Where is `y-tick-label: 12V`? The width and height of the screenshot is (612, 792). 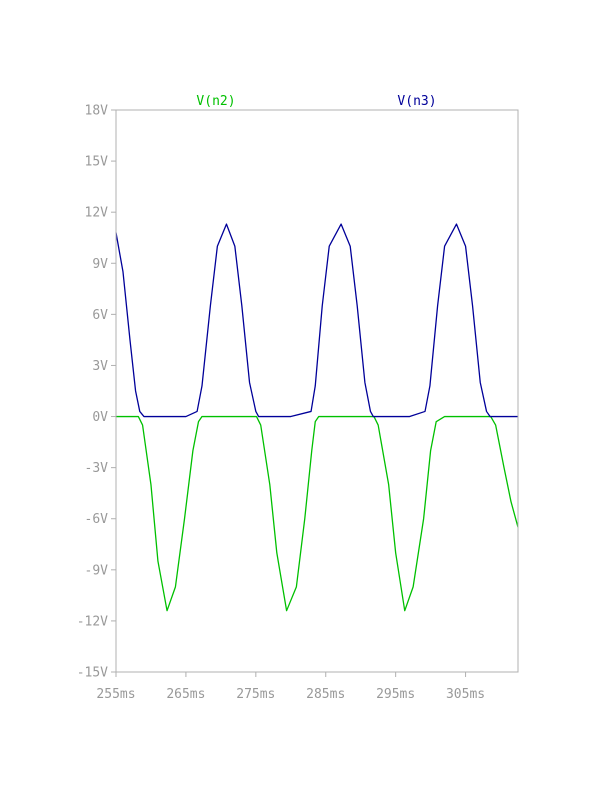
y-tick-label: 12V is located at coordinates (97, 213).